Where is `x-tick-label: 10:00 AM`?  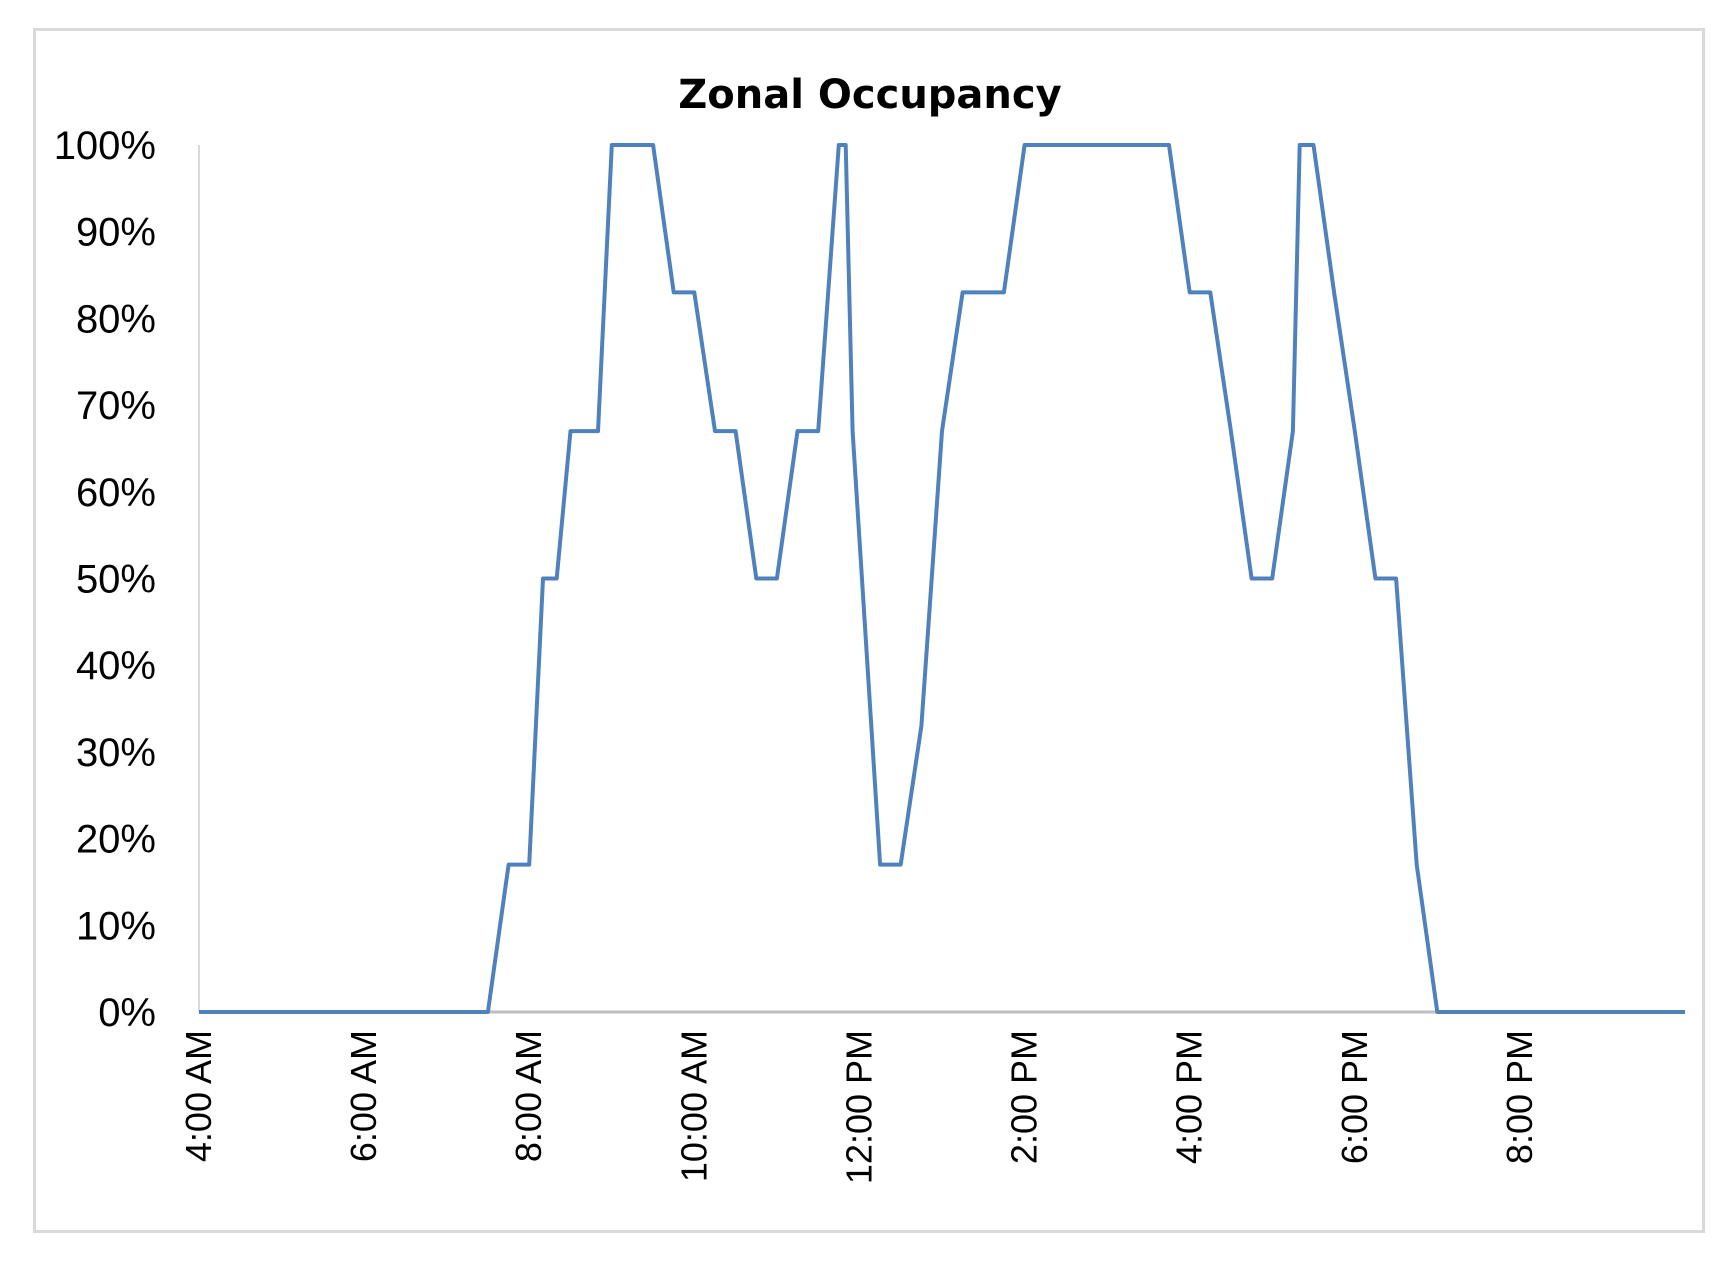 x-tick-label: 10:00 AM is located at coordinates (693, 1106).